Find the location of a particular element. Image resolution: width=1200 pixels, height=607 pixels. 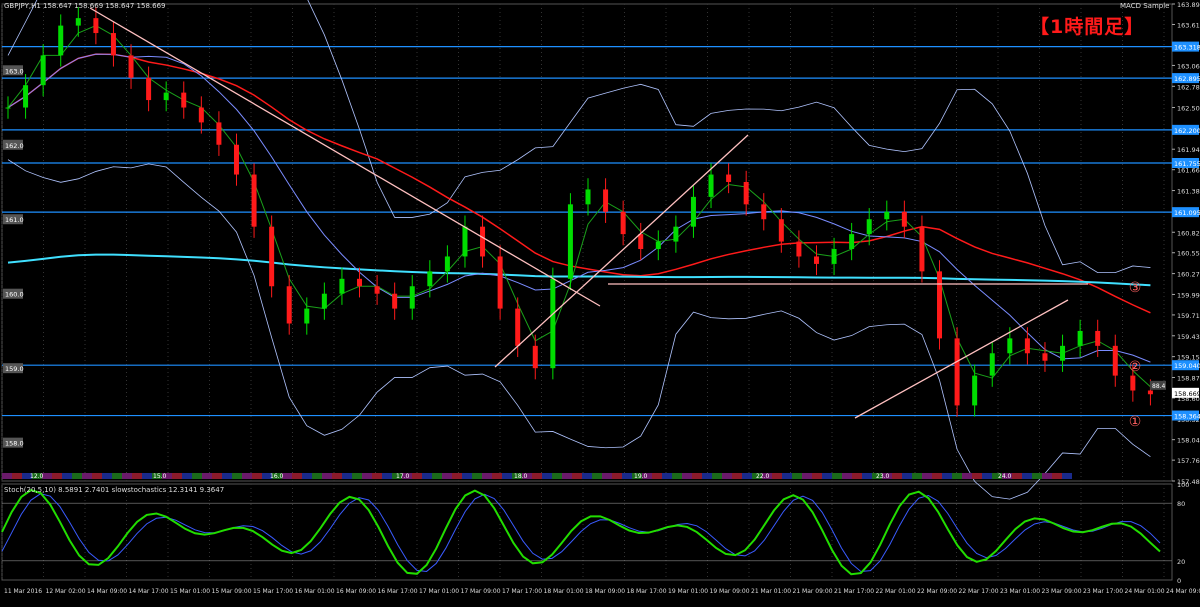

price-tick-label: 160.550 is located at coordinates (1188, 254).